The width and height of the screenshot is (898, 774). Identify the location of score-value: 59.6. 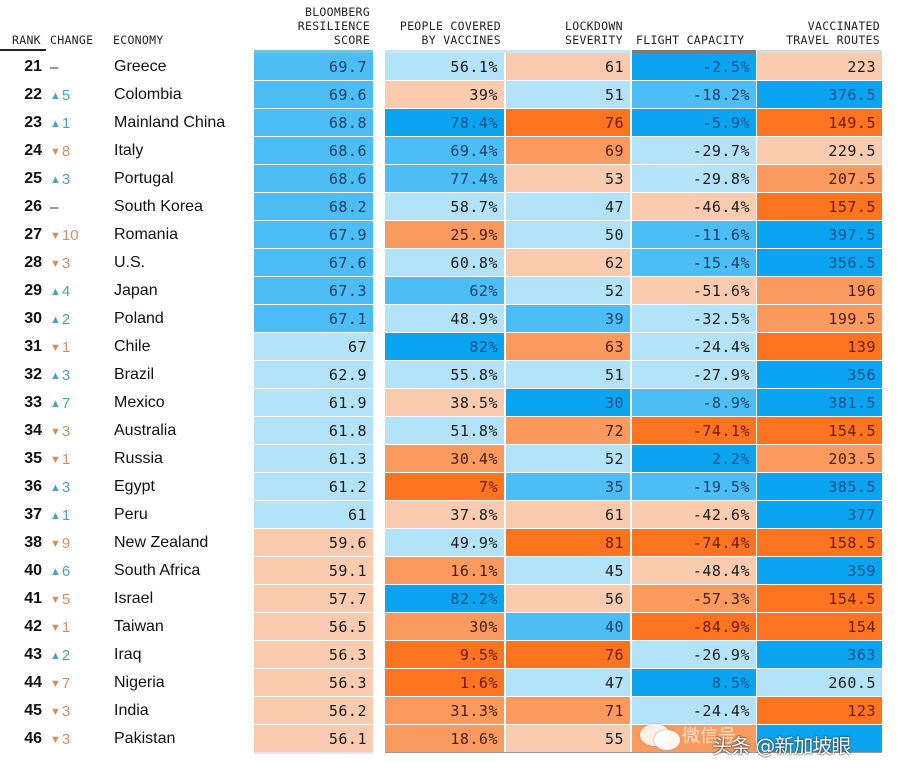
(347, 543).